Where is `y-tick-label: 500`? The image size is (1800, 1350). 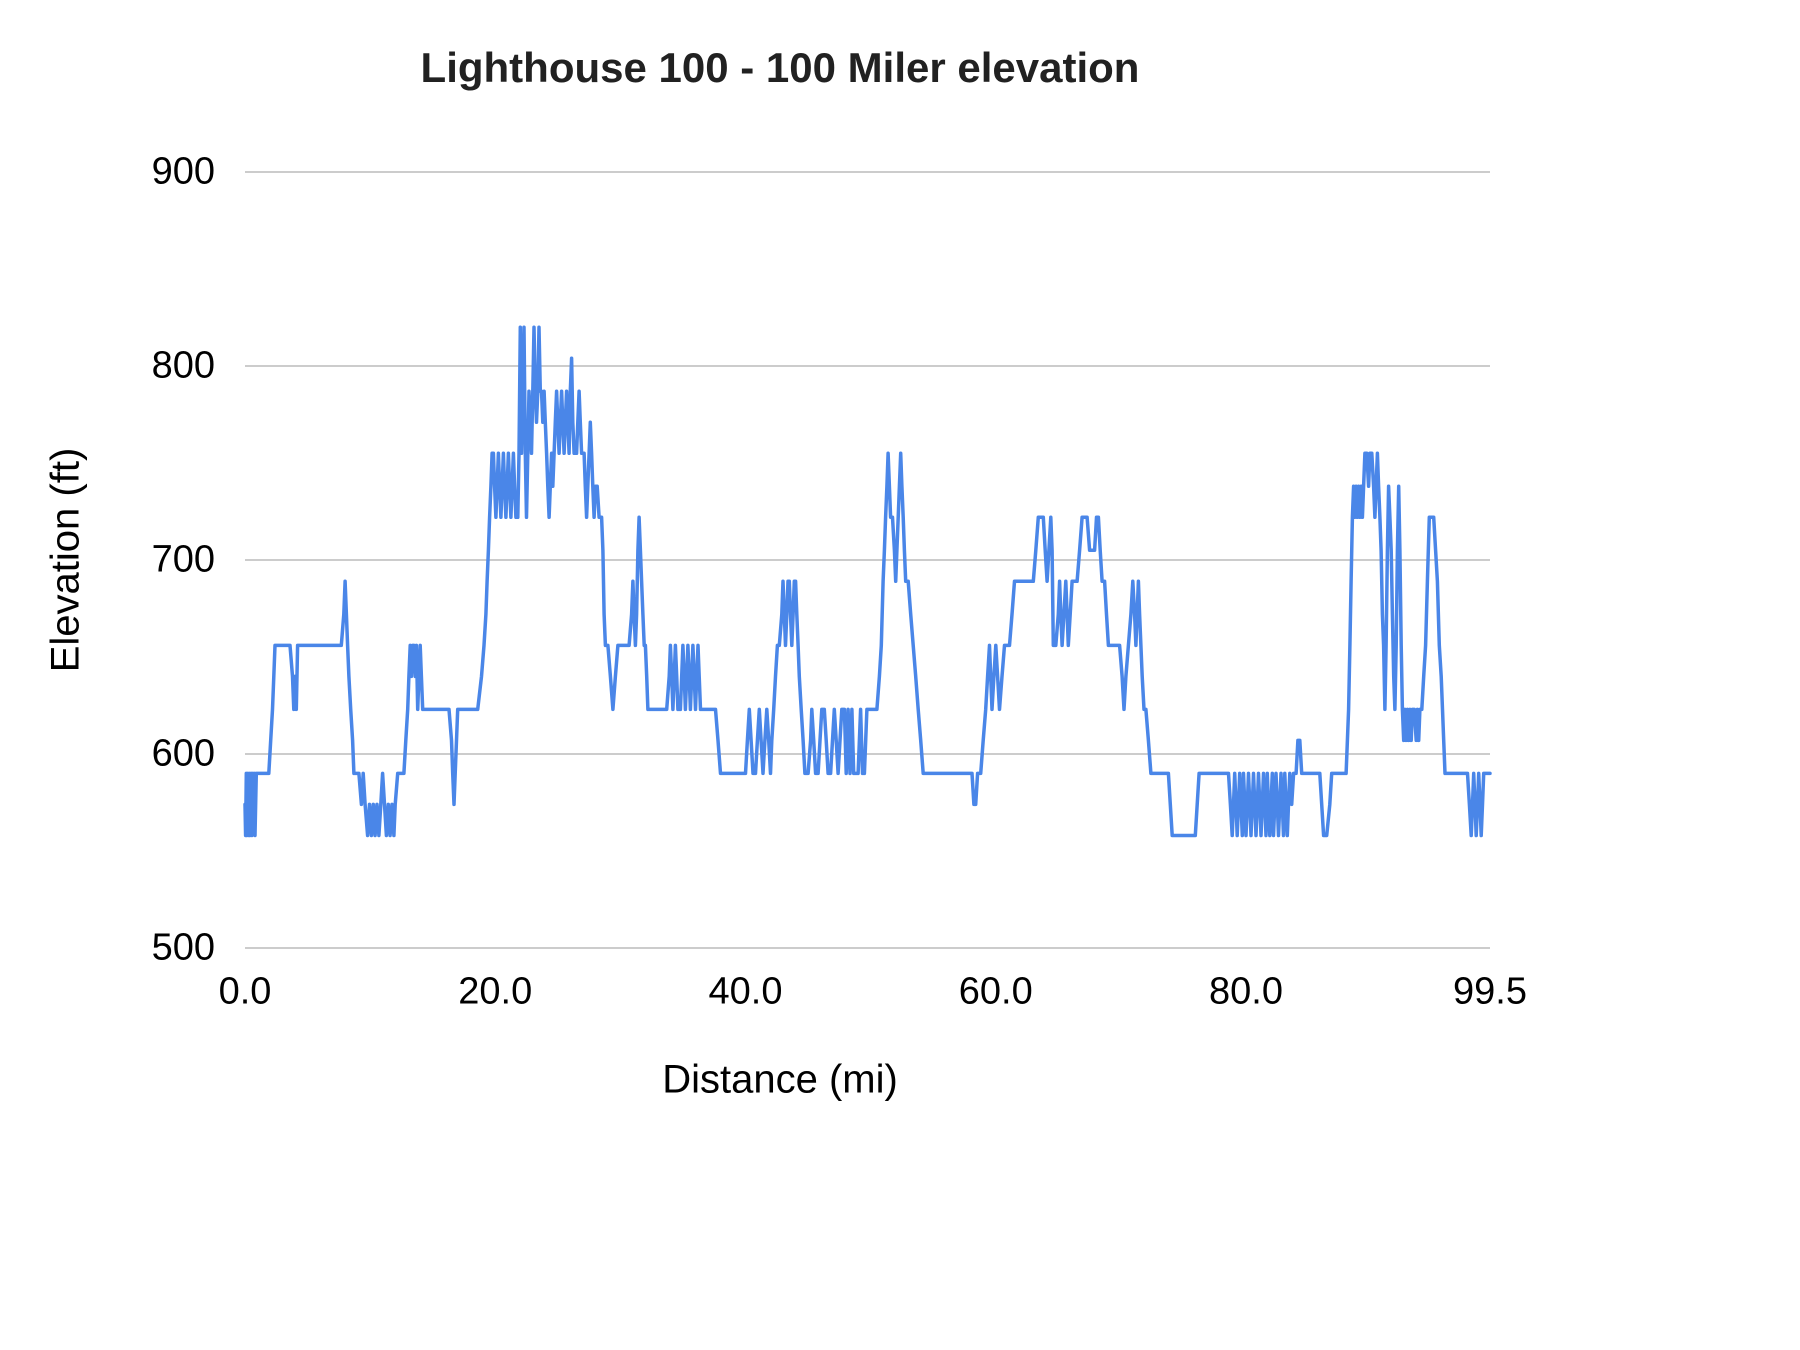 y-tick-label: 500 is located at coordinates (183, 947).